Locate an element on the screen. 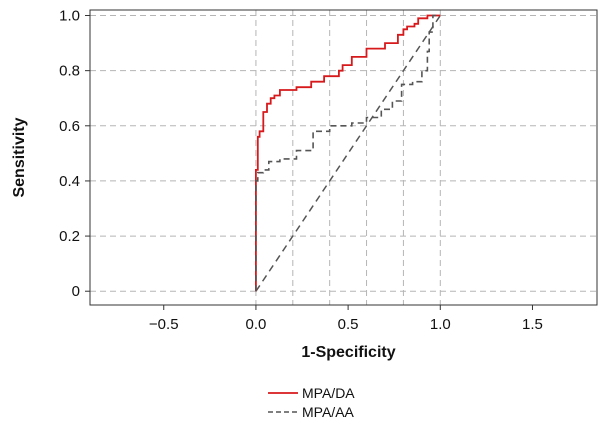  y-tick-label: 0.8 is located at coordinates (69, 71).